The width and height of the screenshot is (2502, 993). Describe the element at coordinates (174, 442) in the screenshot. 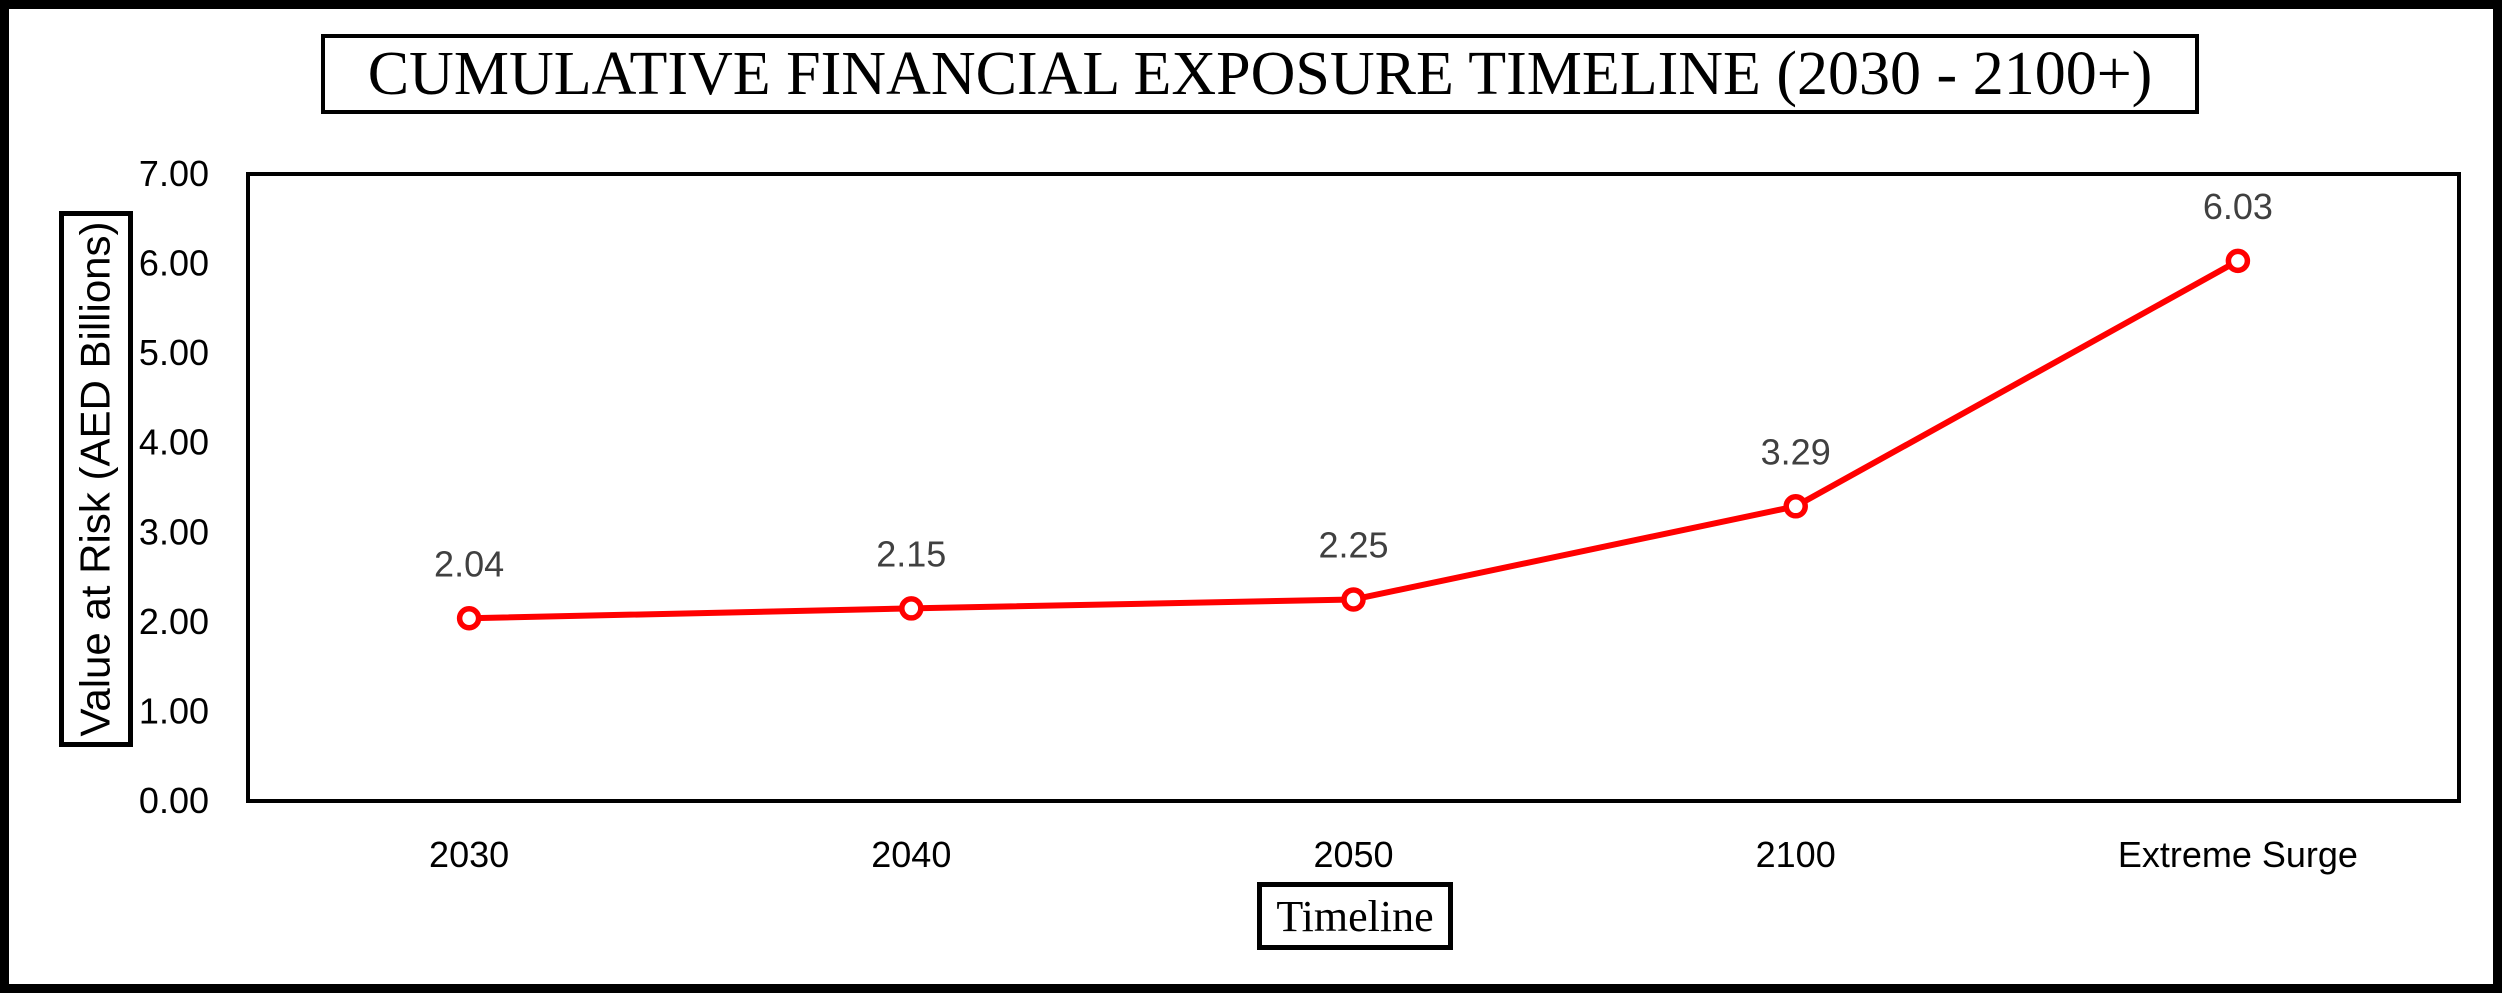

I see `y-tick-label: 4.00` at that location.